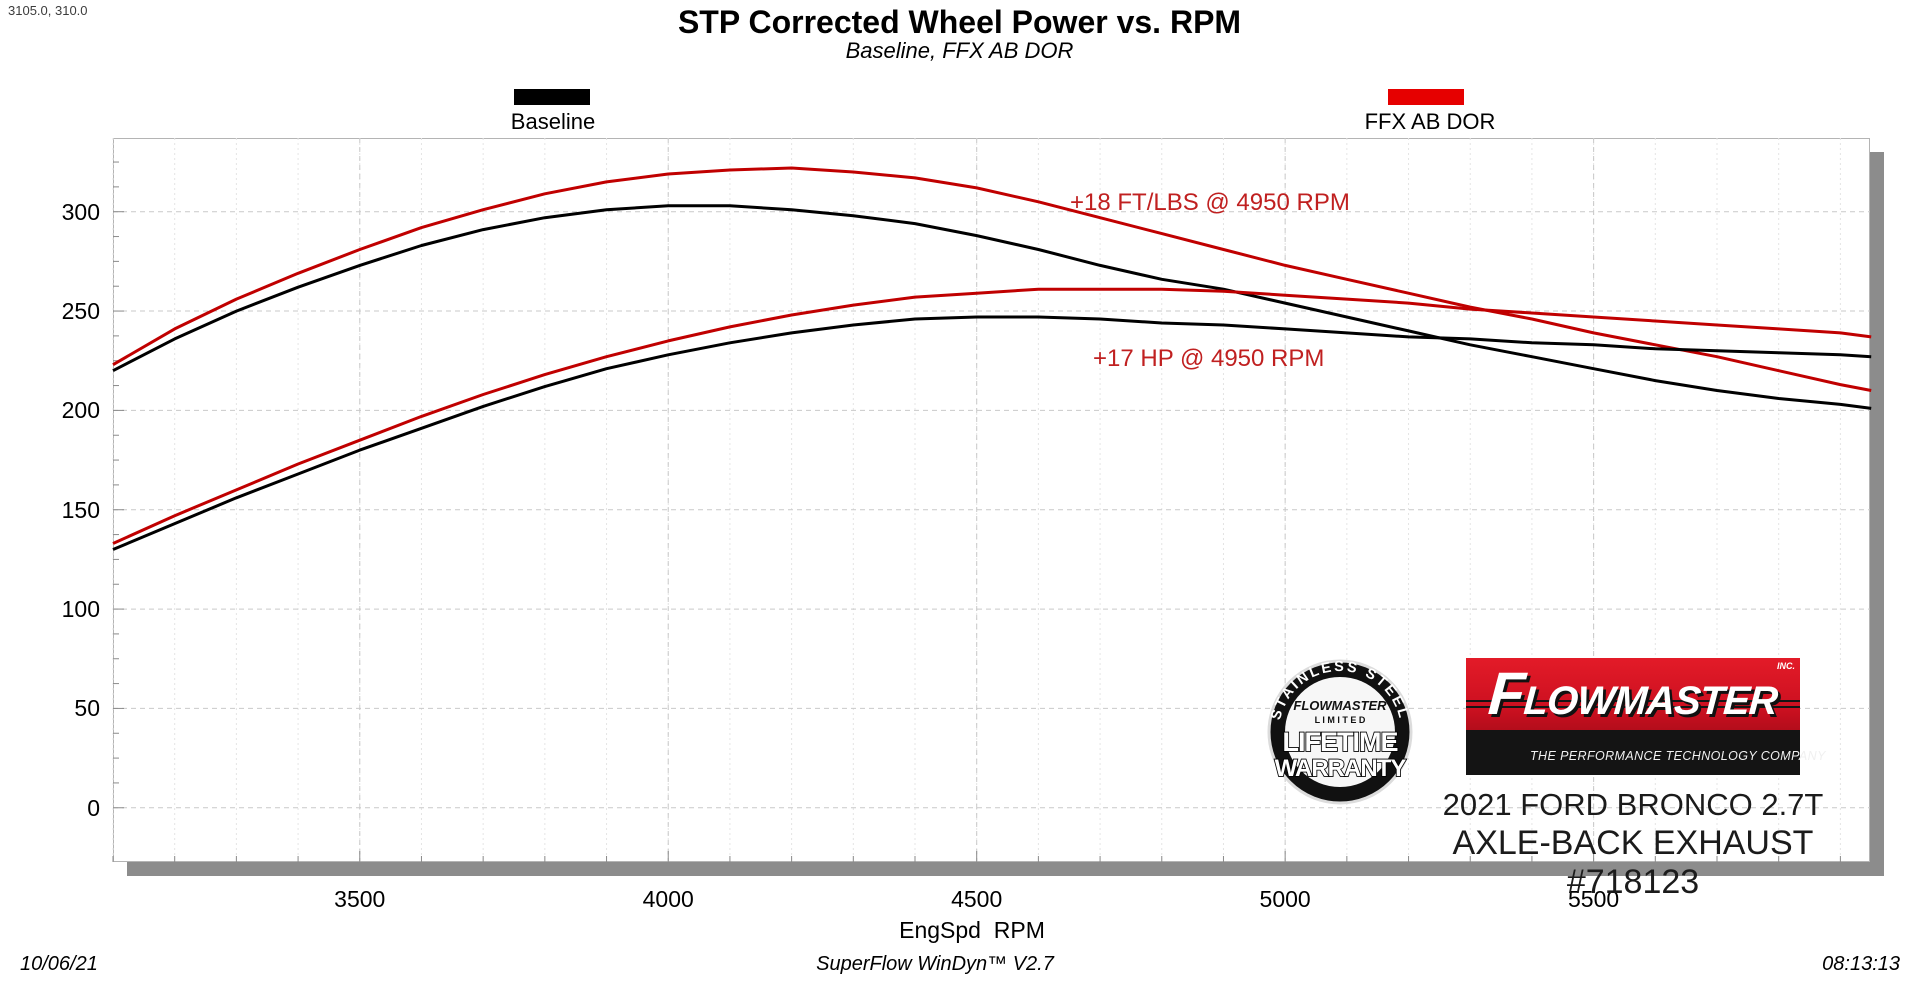  What do you see at coordinates (1005, 869) in the screenshot?
I see `plot-shadow-bottom` at bounding box center [1005, 869].